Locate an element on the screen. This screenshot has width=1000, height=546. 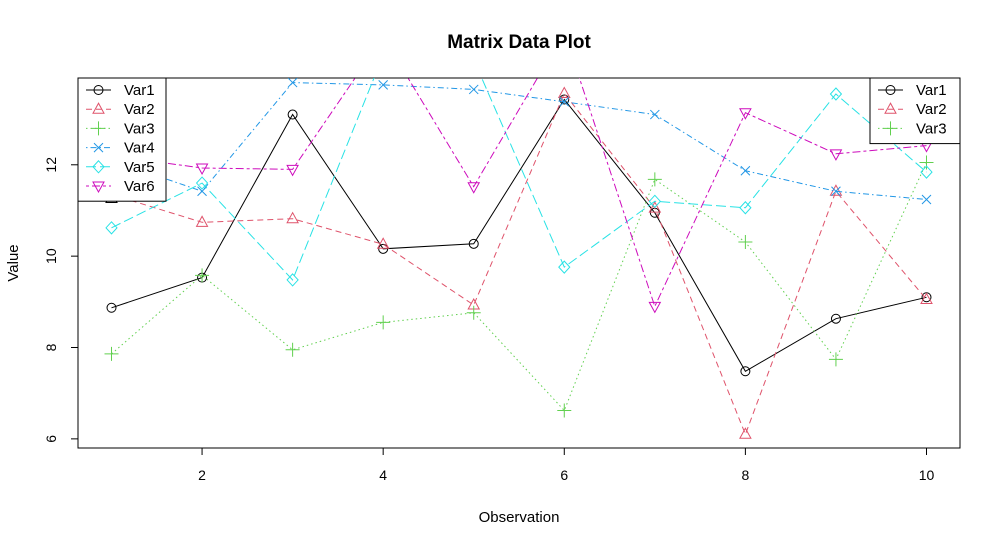
y-tick-label: 6 is located at coordinates (51, 439).